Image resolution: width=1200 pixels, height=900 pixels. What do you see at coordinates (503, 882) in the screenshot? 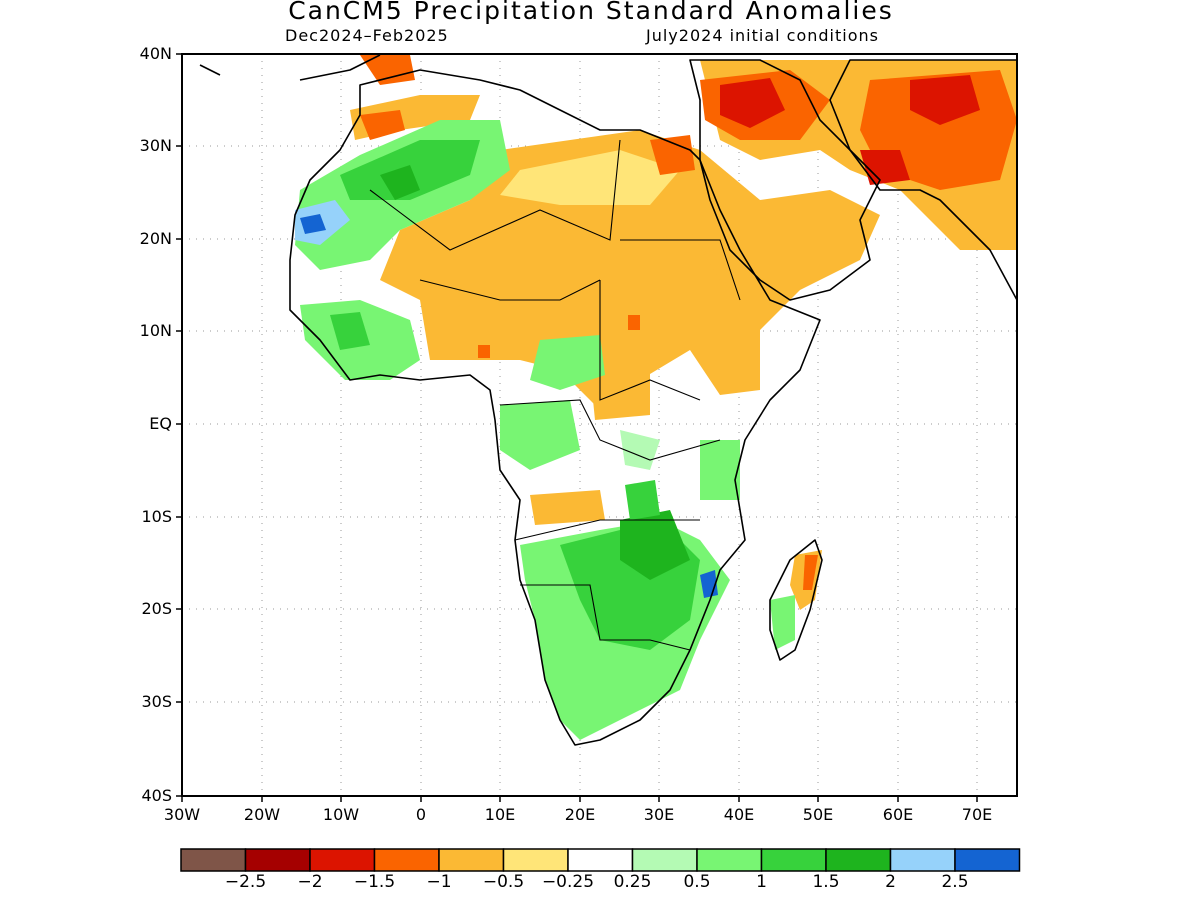
I see `colorbar-label: −0.5` at bounding box center [503, 882].